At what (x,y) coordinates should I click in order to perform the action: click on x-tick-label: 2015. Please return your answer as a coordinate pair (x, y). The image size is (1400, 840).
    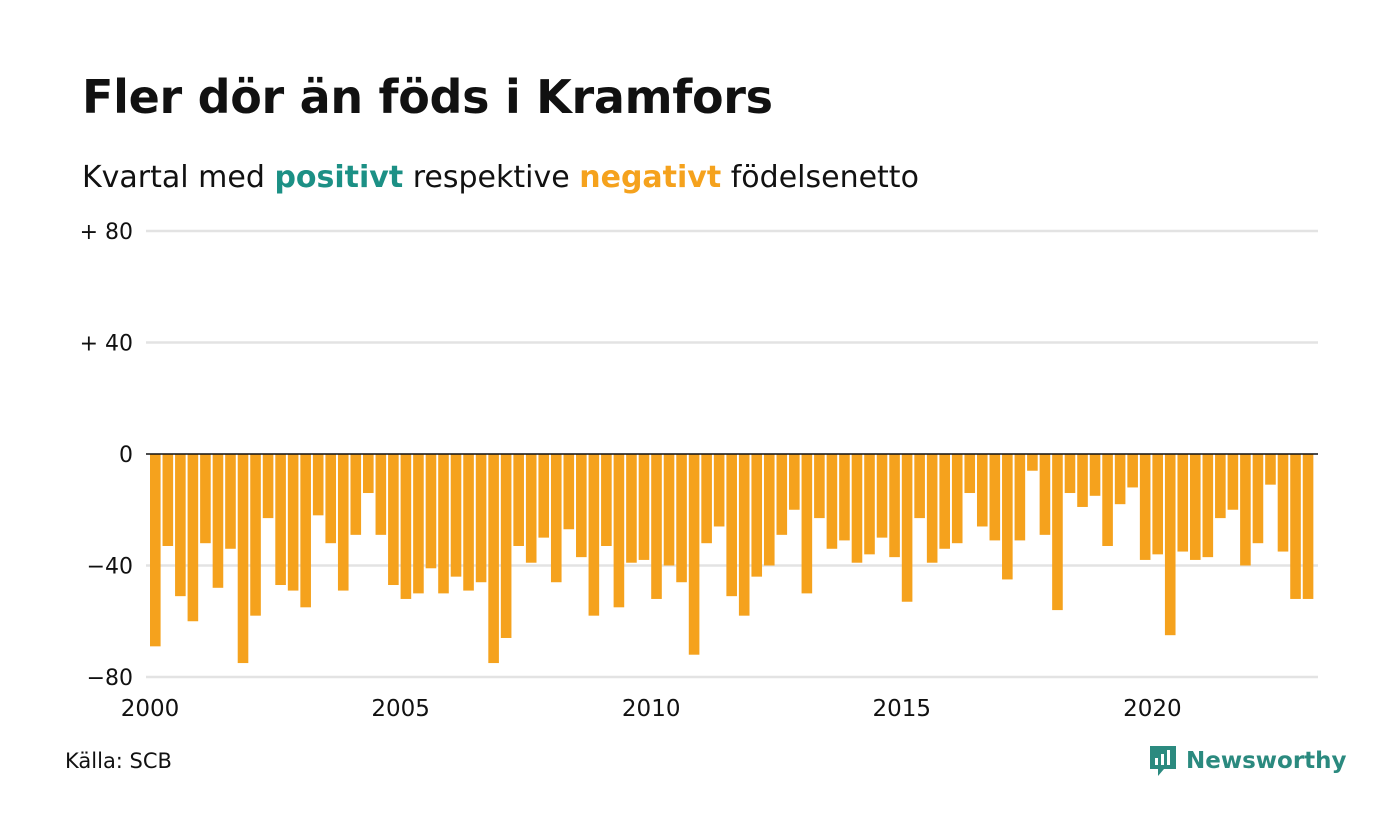
    Looking at the image, I should click on (902, 709).